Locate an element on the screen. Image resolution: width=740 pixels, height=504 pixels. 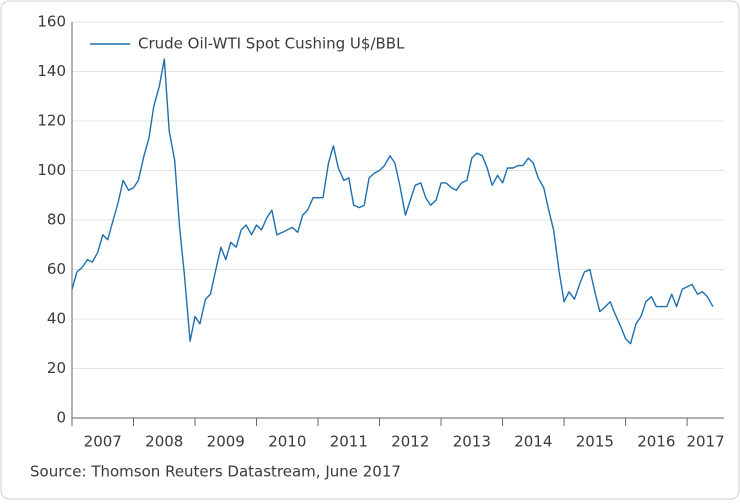
x-tick-label: 2008 is located at coordinates (164, 442).